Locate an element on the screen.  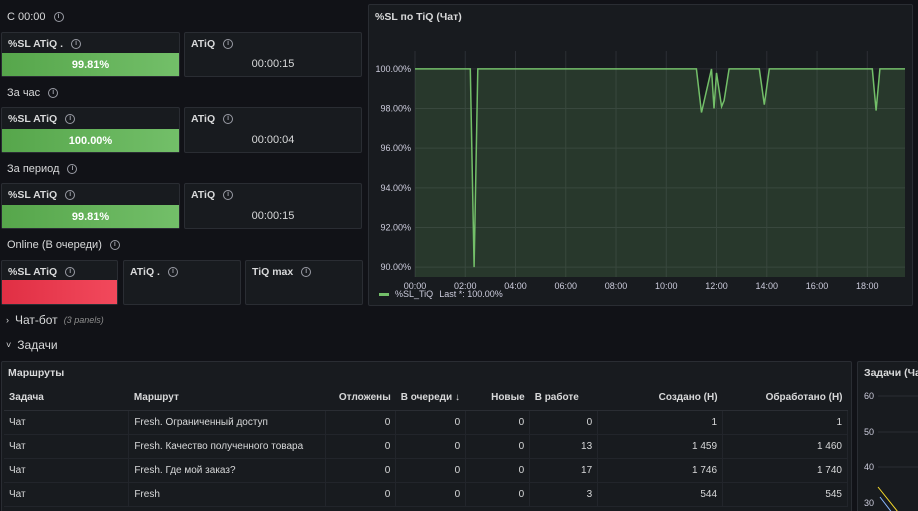
table-cell: 13 is located at coordinates (564, 446).